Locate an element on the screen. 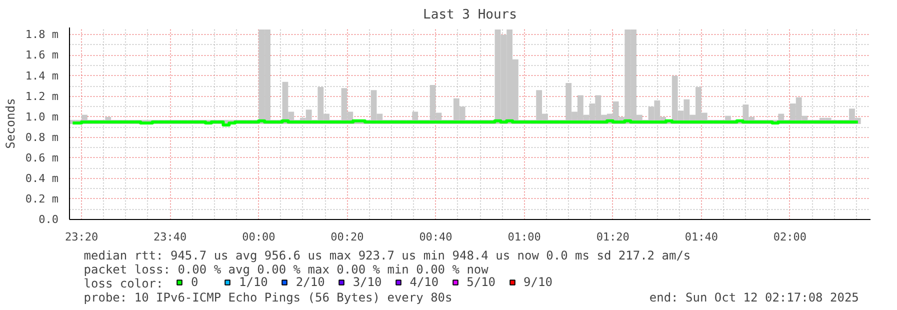 The image size is (897, 310). y-tick-label: 1.6 m is located at coordinates (42, 55).